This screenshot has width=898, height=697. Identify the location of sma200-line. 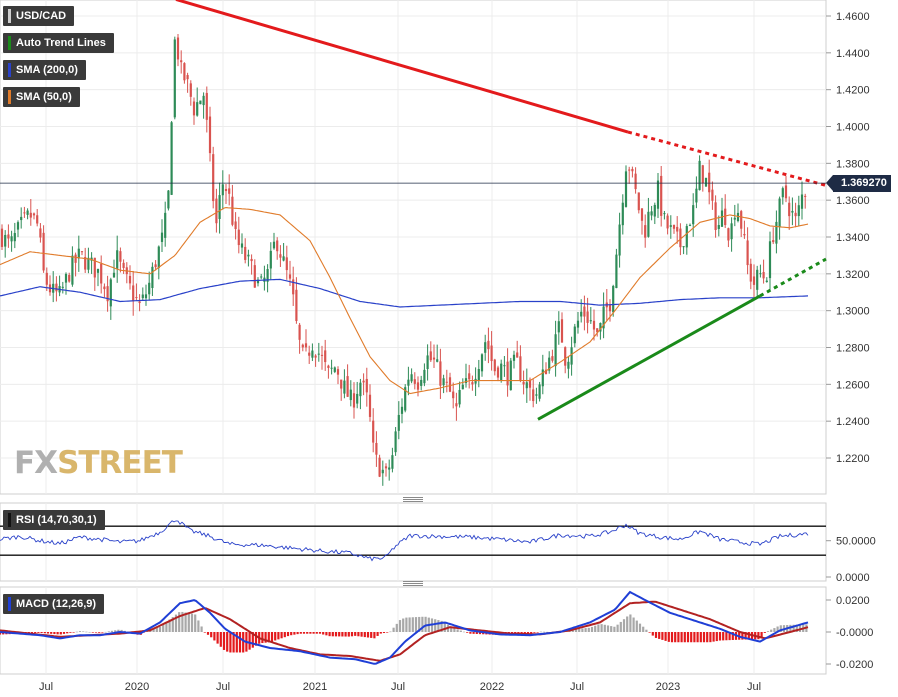
(404, 293).